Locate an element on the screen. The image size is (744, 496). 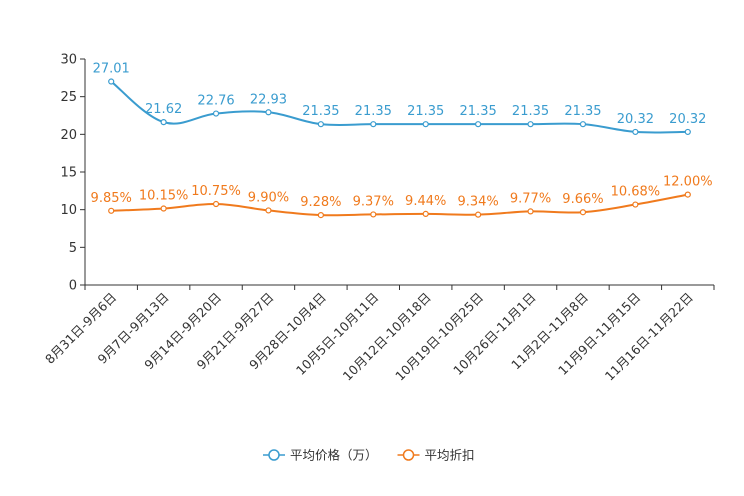
data-label: 9.90% is located at coordinates (268, 197).